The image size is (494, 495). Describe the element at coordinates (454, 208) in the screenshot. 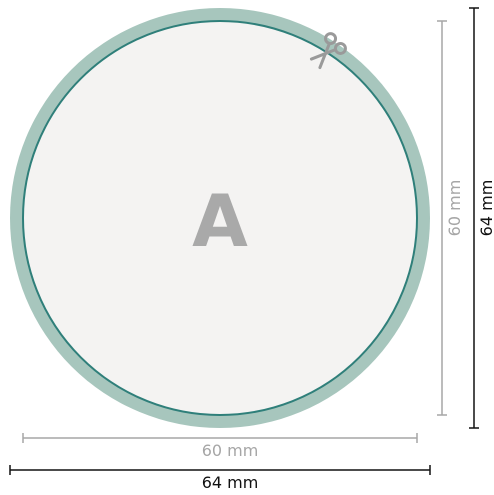

I see `inner-vertical-label: 60 mm` at that location.